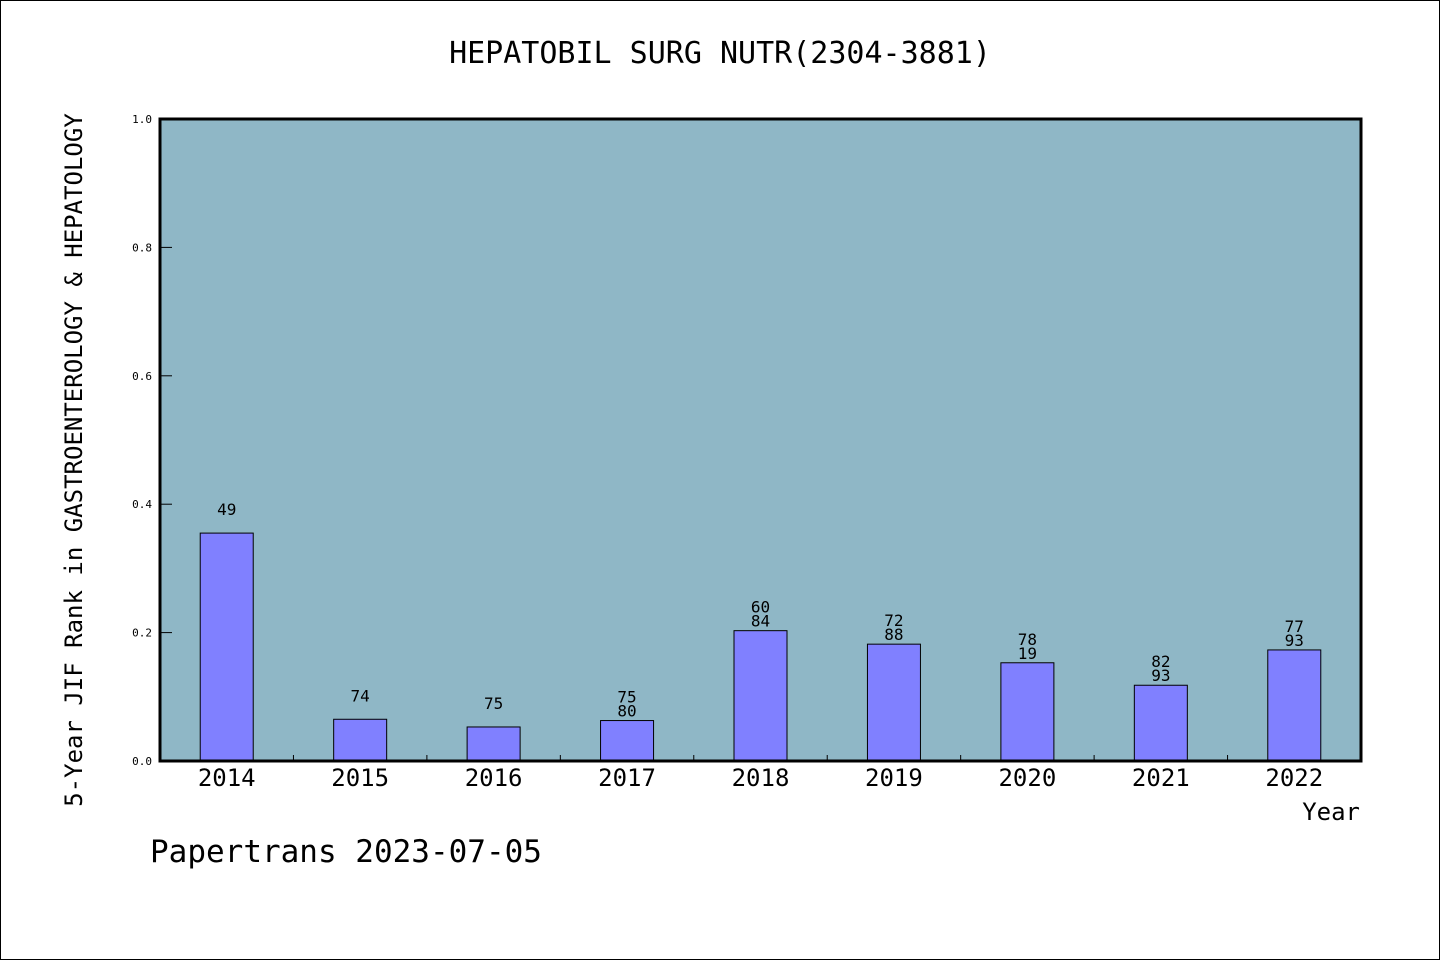  Describe the element at coordinates (142, 504) in the screenshot. I see `y-tick-label-0.4: 0.4` at that location.